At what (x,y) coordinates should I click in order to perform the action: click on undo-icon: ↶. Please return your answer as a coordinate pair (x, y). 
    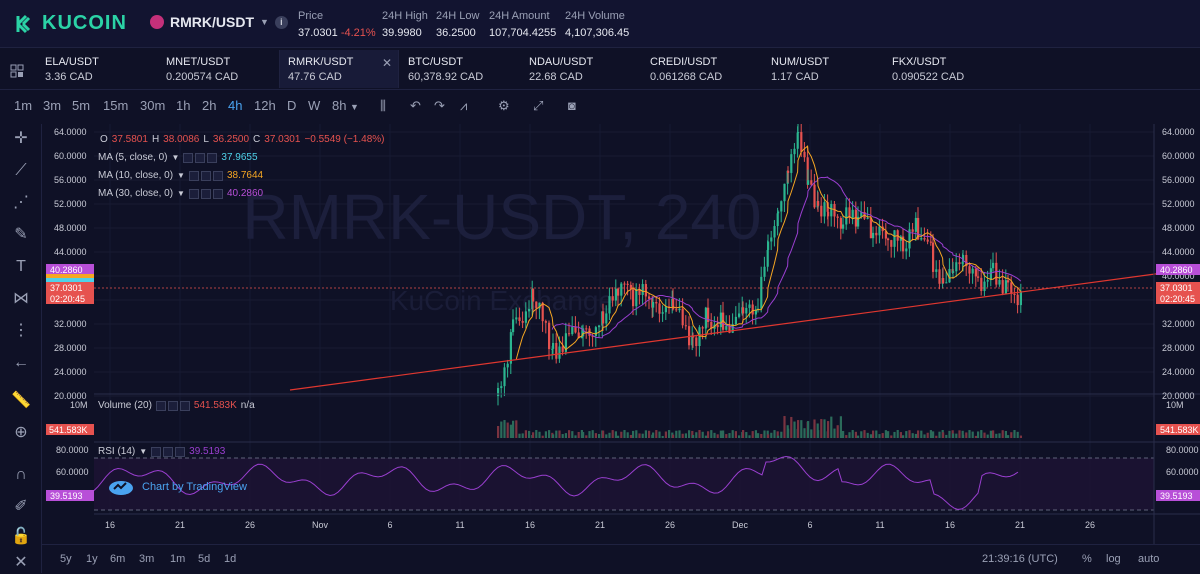
    Looking at the image, I should click on (415, 105).